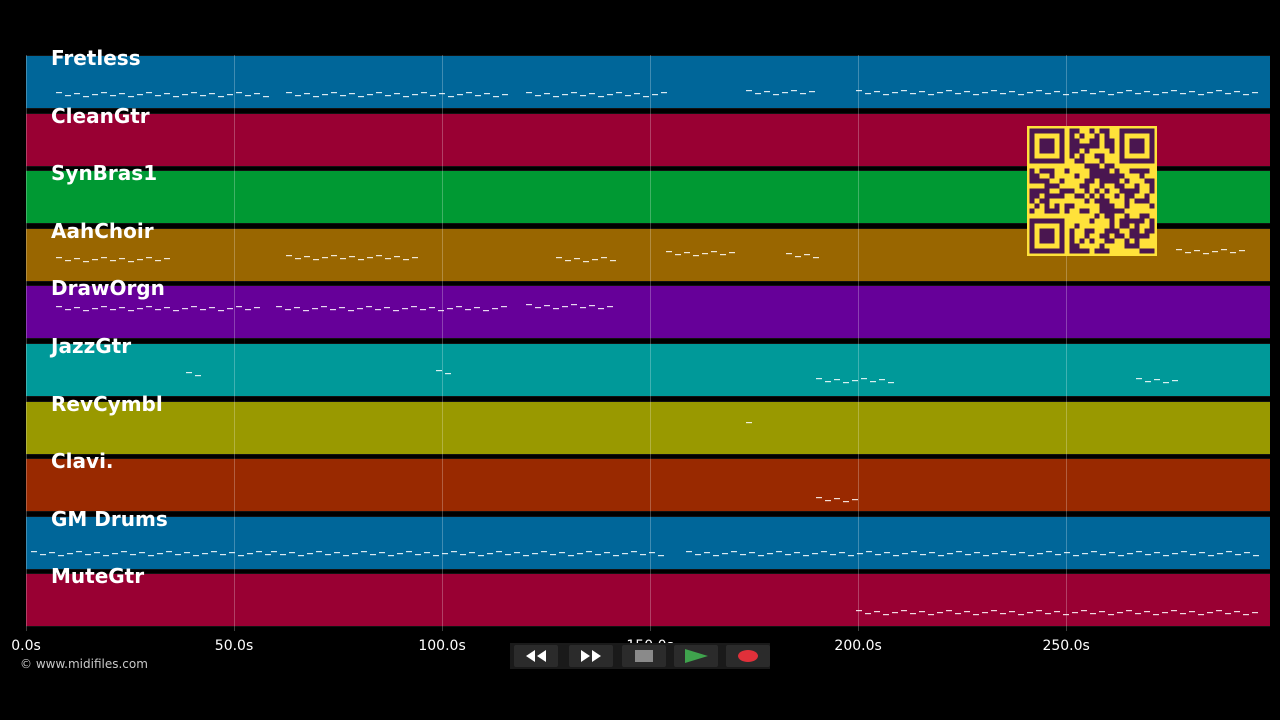 The image size is (1280, 720). What do you see at coordinates (645, 554) in the screenshot?
I see `note-events-graphic` at bounding box center [645, 554].